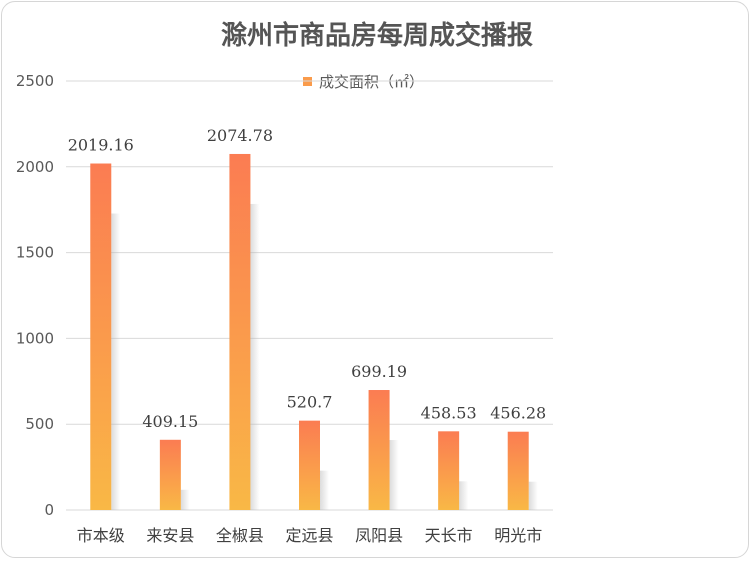 This screenshot has height=561, width=752. Describe the element at coordinates (379, 535) in the screenshot. I see `x-tick-label: 凤阳县` at that location.